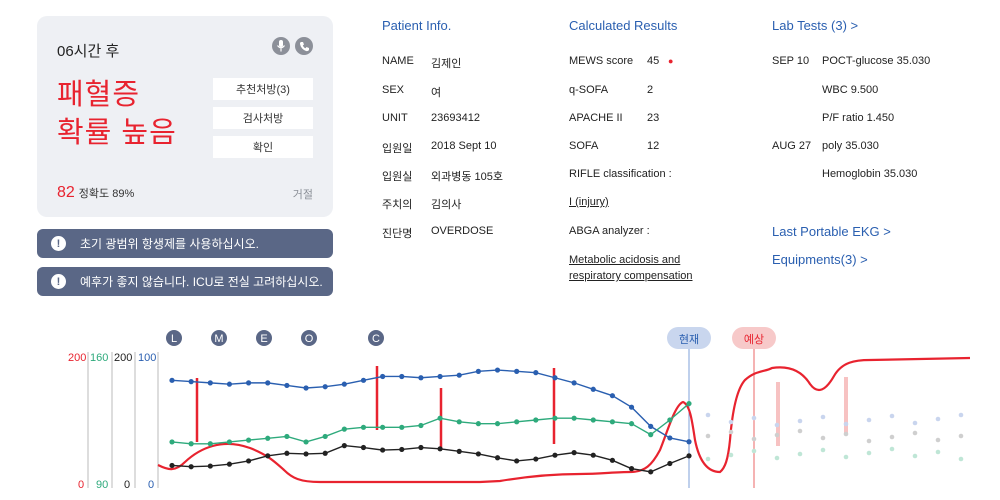 The width and height of the screenshot is (1000, 500). What do you see at coordinates (754, 339) in the screenshot?
I see `forecast-time-tag: 예상` at bounding box center [754, 339].